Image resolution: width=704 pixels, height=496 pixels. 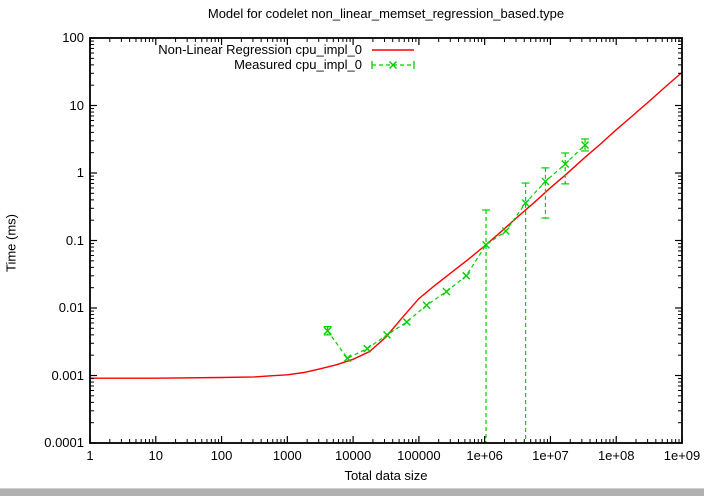 What do you see at coordinates (386, 475) in the screenshot?
I see `x-axis-title: Total data size` at bounding box center [386, 475].